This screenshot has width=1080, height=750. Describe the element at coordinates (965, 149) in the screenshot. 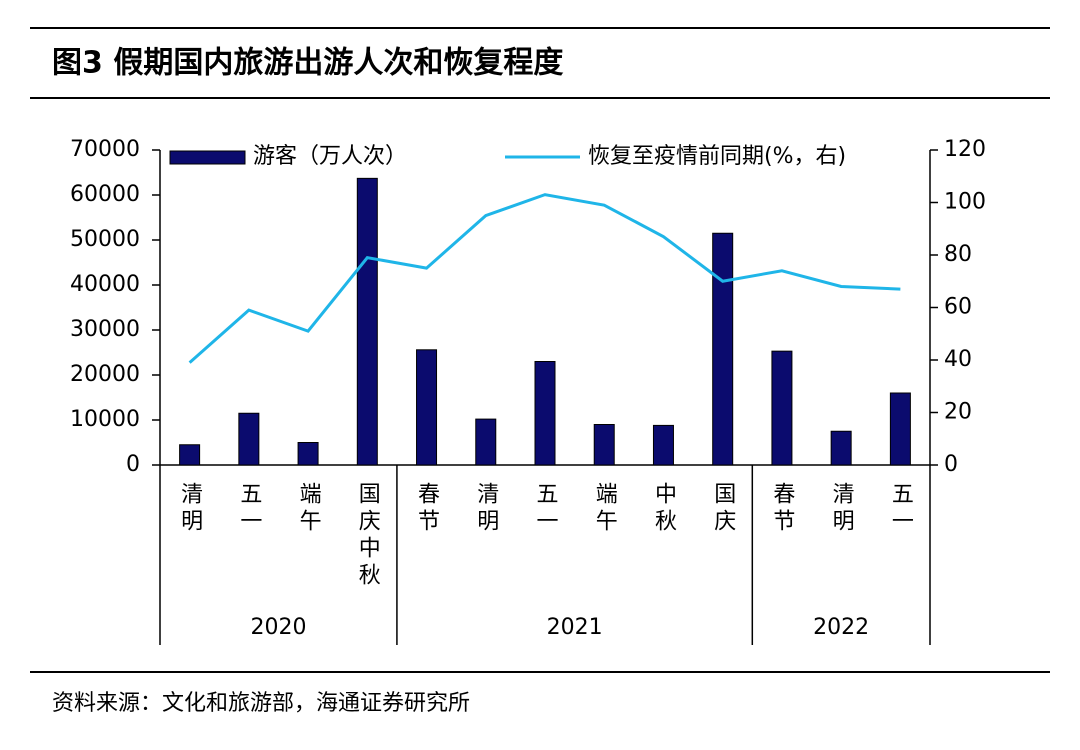

I see `y2-tick-label: 120` at that location.